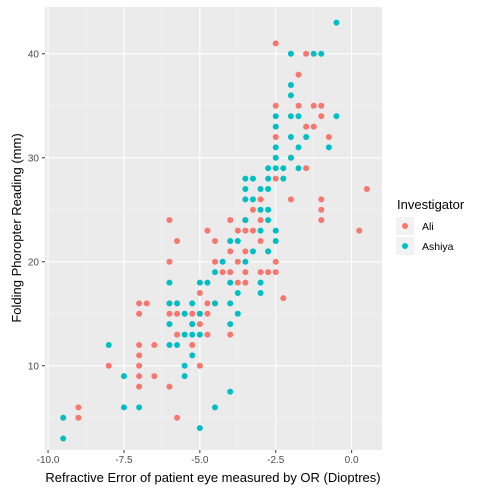 This screenshot has height=492, width=497. Describe the element at coordinates (16, 227) in the screenshot. I see `y-axis-title: Folding Phoropter Reading (mm)` at that location.